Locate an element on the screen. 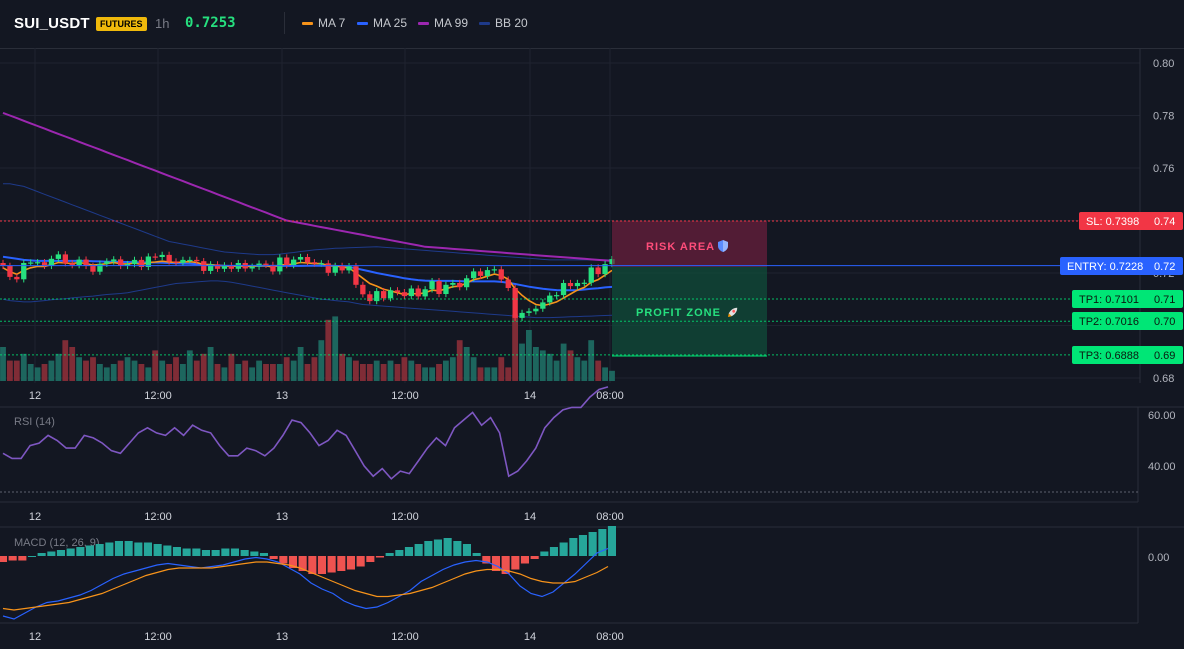 The height and width of the screenshot is (649, 1184). legend-ma7: MA 7 is located at coordinates (323, 23).